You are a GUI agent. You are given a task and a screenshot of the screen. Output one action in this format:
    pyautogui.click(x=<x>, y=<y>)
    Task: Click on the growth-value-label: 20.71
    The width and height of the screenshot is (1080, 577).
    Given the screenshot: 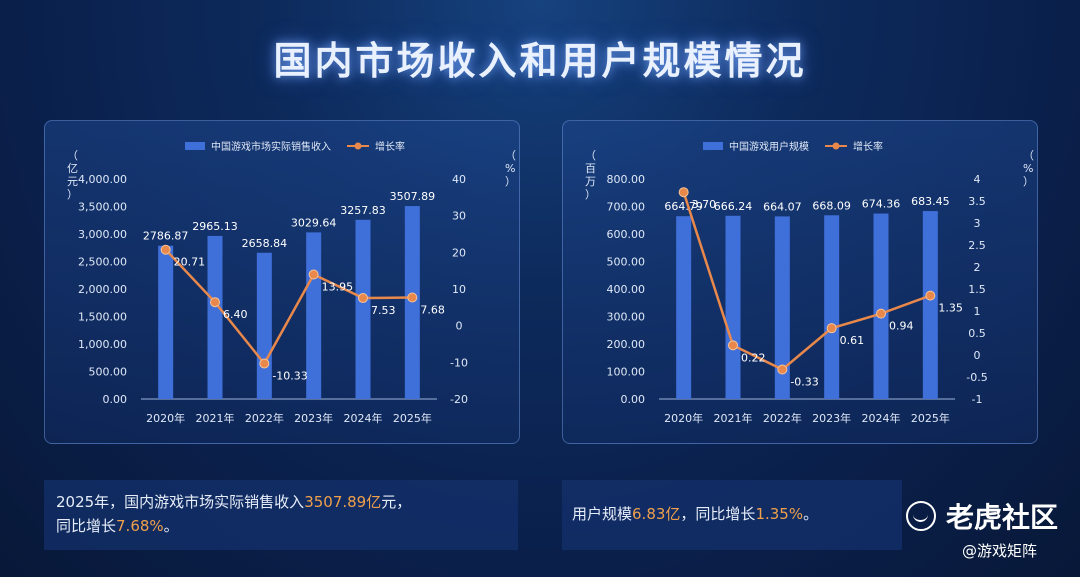 What is the action you would take?
    pyautogui.click(x=190, y=262)
    